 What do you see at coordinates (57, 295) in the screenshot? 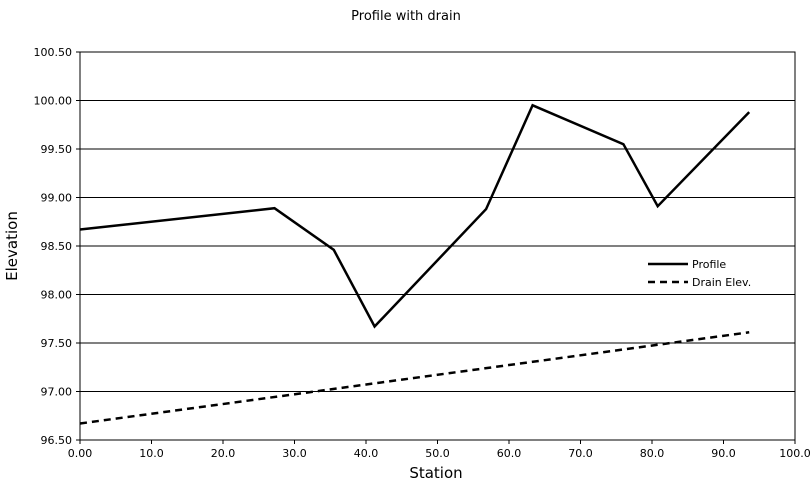
I see `y-tick-label: 98.00` at bounding box center [57, 295].